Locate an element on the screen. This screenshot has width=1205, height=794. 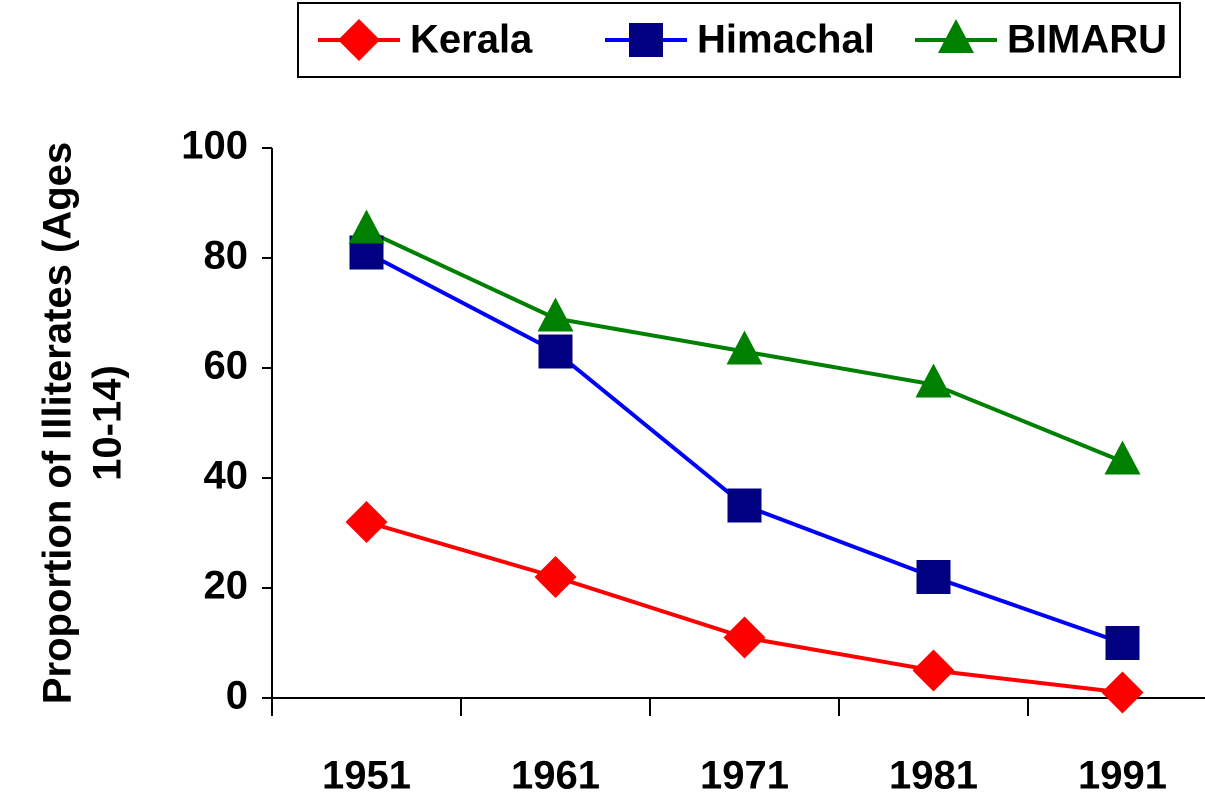
legend-label: Kerala is located at coordinates (471, 40).